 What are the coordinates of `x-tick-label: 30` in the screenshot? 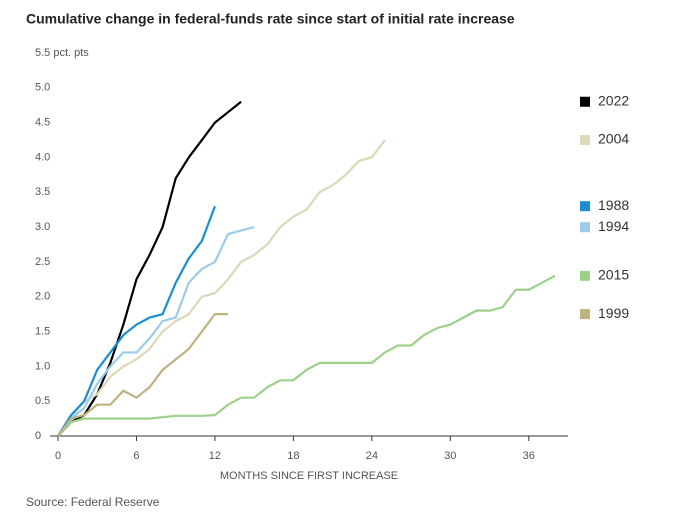 It's located at (450, 456).